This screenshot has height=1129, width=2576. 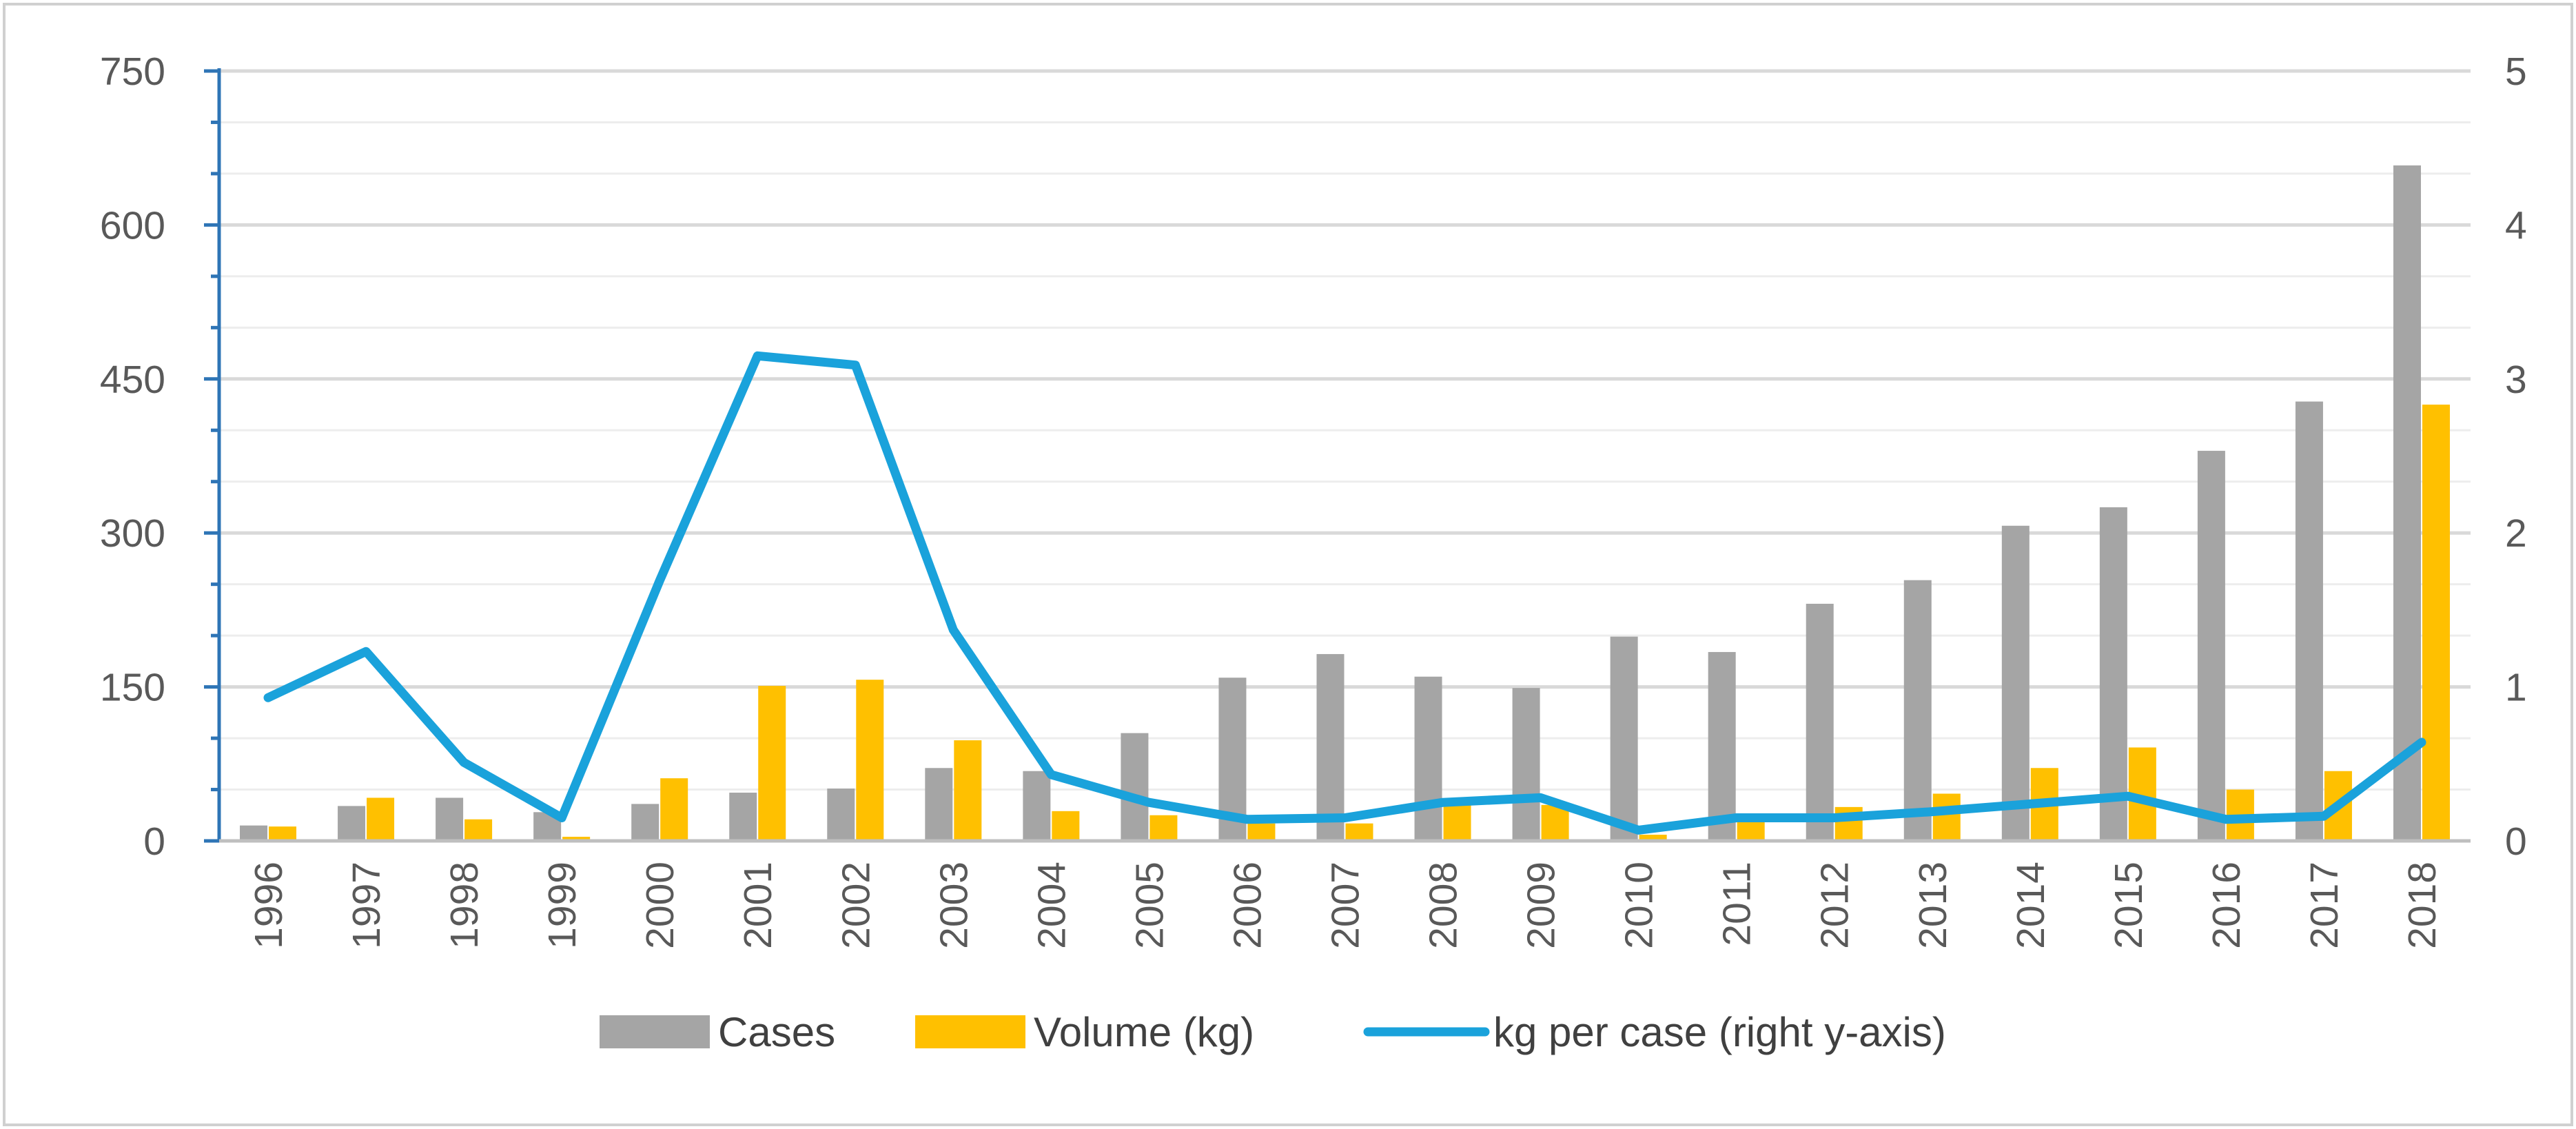 What do you see at coordinates (1346, 905) in the screenshot?
I see `x-axis-label-2007: 2007` at bounding box center [1346, 905].